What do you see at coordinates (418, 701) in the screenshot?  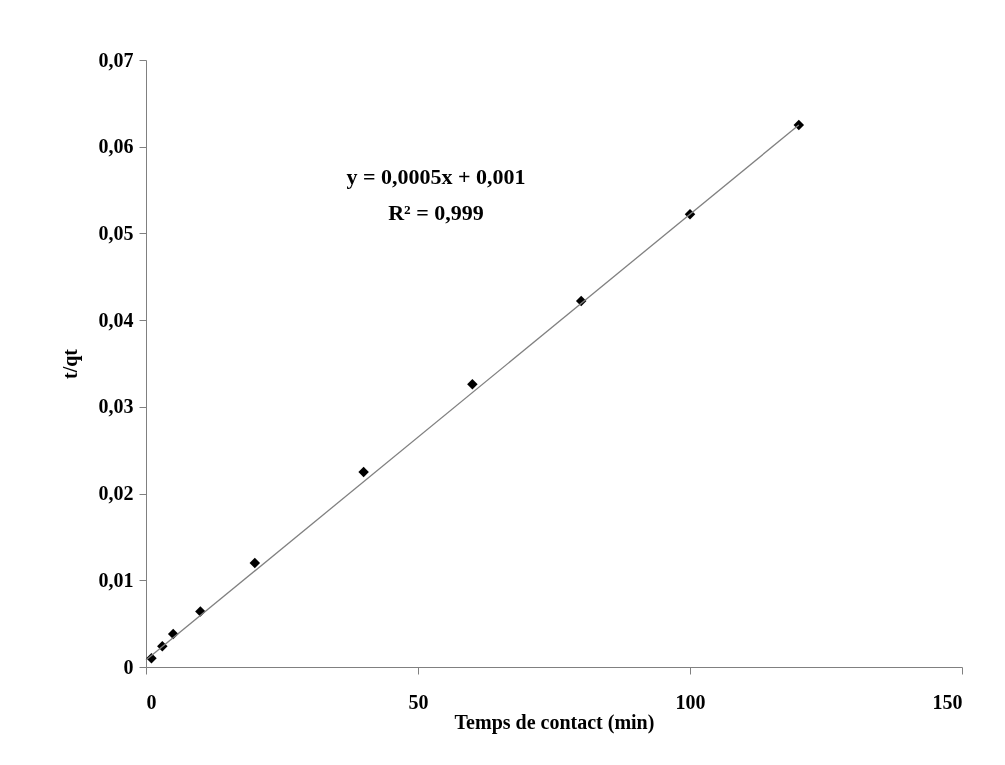 I see `x-tick-label: 50` at bounding box center [418, 701].